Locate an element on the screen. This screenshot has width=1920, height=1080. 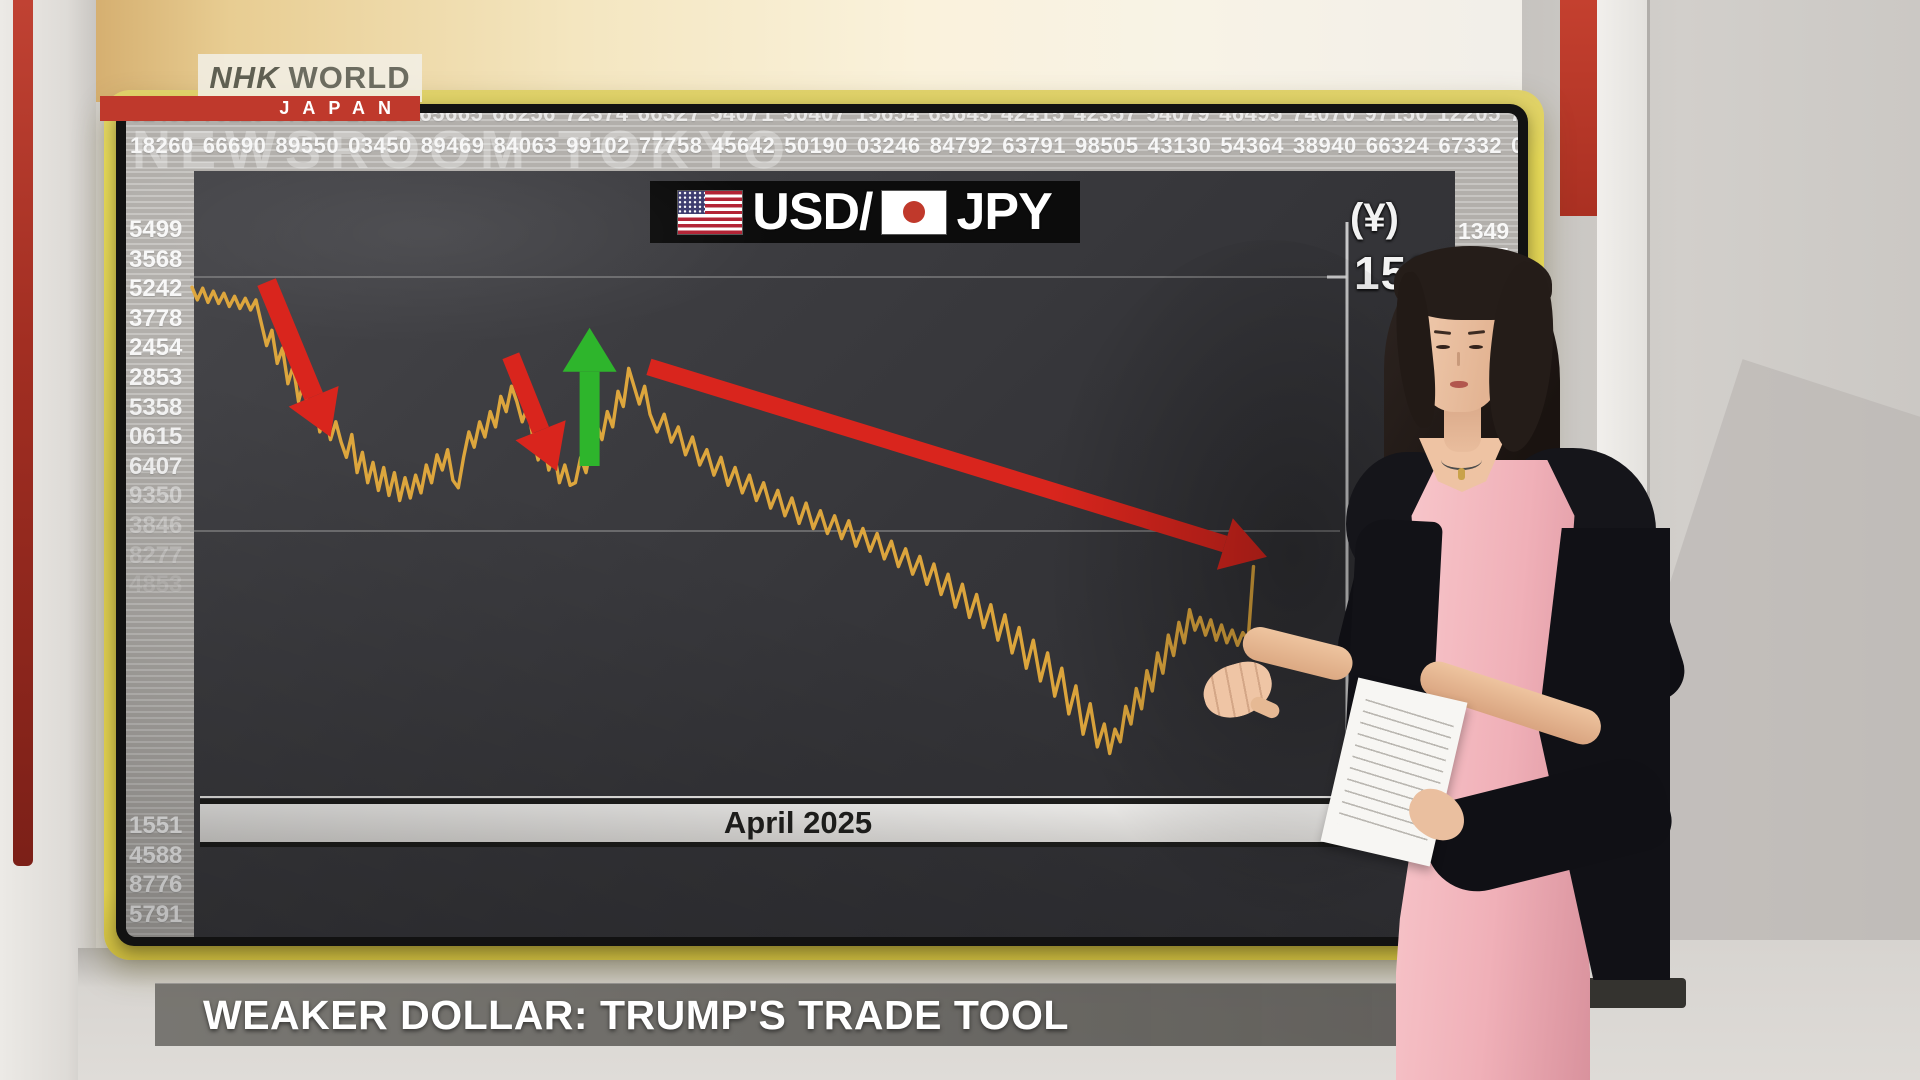
ticker-number: 6314 is located at coordinates (1484, 306).